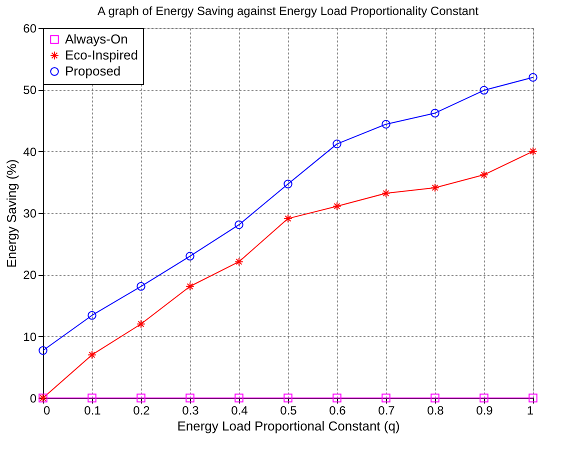 Image resolution: width=574 pixels, height=460 pixels. I want to click on y-tick-label: 30, so click(30, 213).